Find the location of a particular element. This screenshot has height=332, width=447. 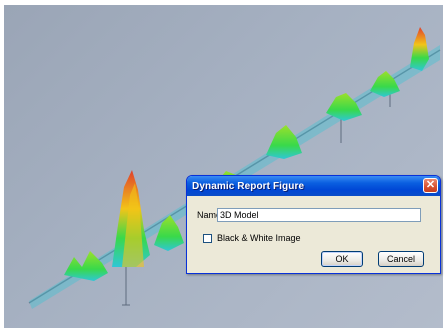

close-icon: ✕ is located at coordinates (430, 185).